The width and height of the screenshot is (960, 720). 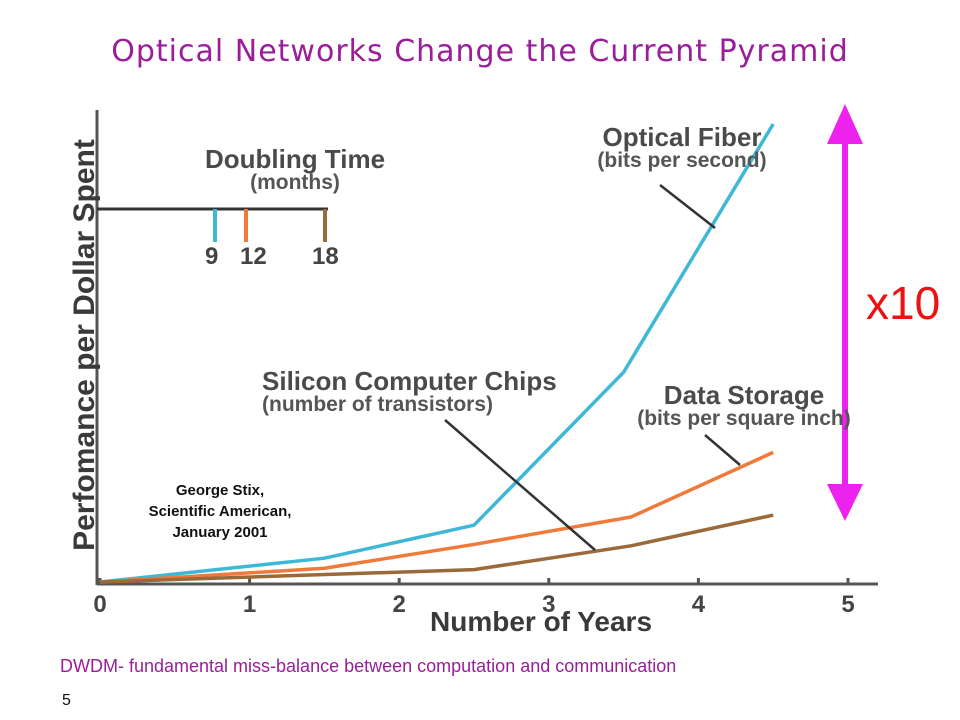 What do you see at coordinates (295, 159) in the screenshot?
I see `doubling-time-title: Doubling Time` at bounding box center [295, 159].